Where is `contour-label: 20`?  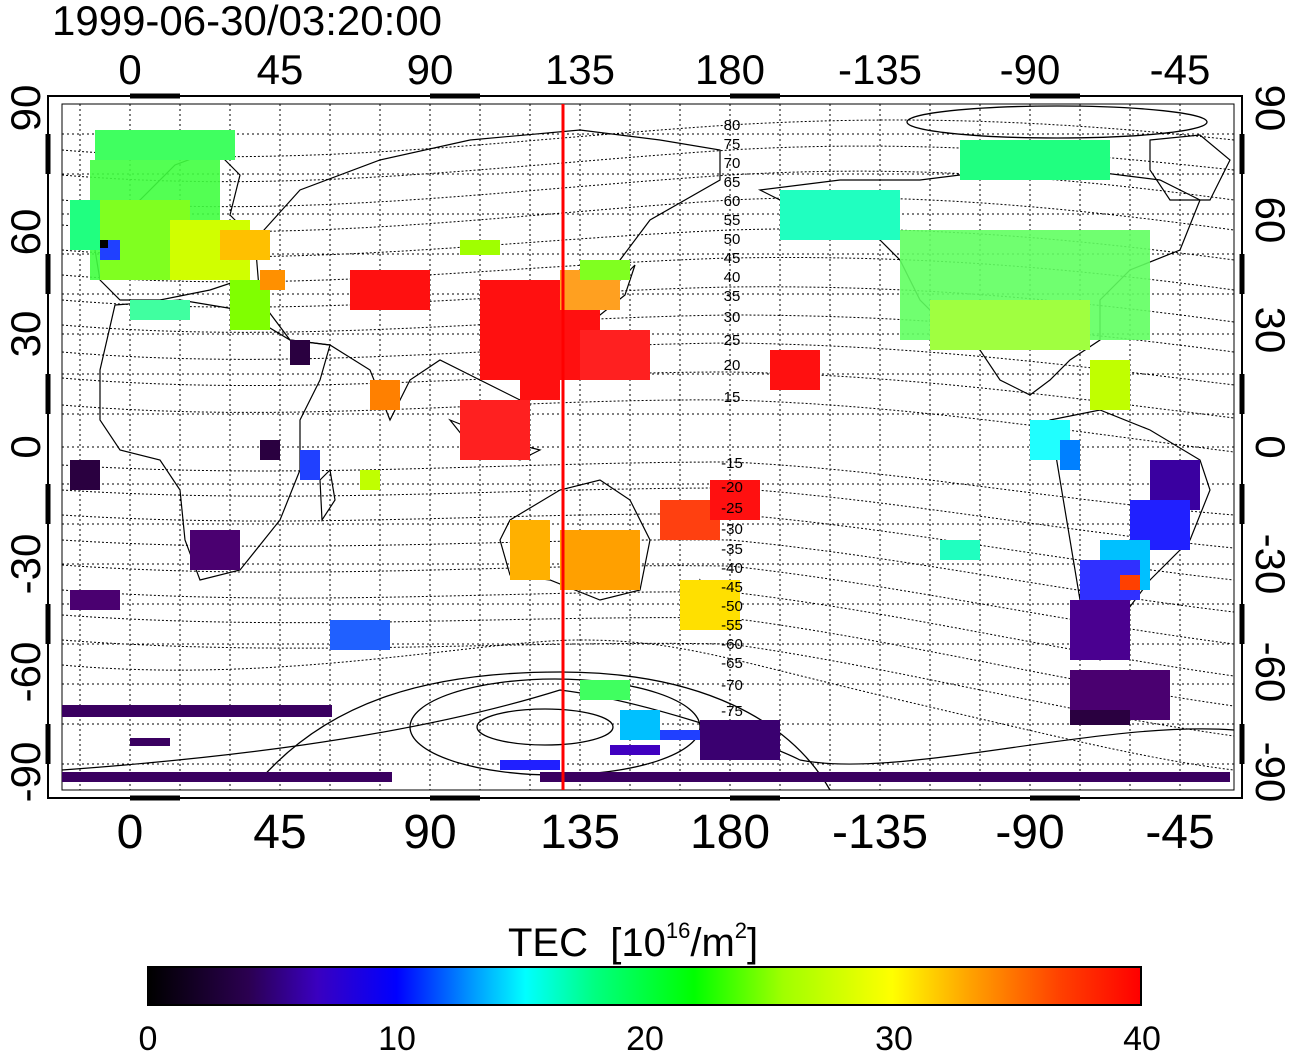
contour-label: 20 is located at coordinates (732, 365).